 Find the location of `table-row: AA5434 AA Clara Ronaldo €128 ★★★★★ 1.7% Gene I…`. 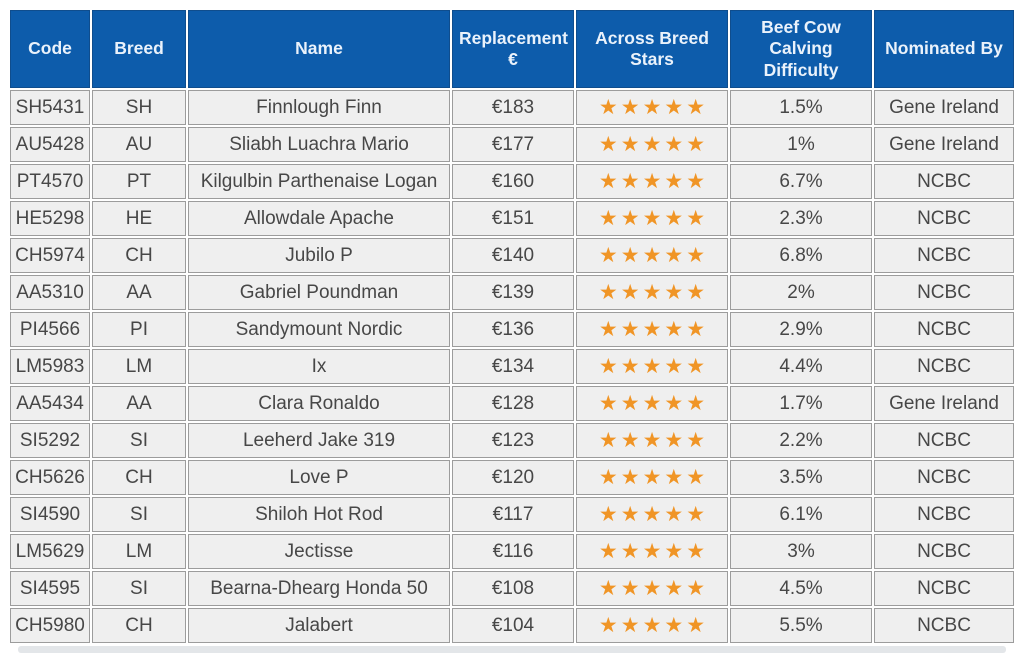

table-row: AA5434 AA Clara Ronaldo €128 ★★★★★ 1.7% Gene I… is located at coordinates (512, 403).